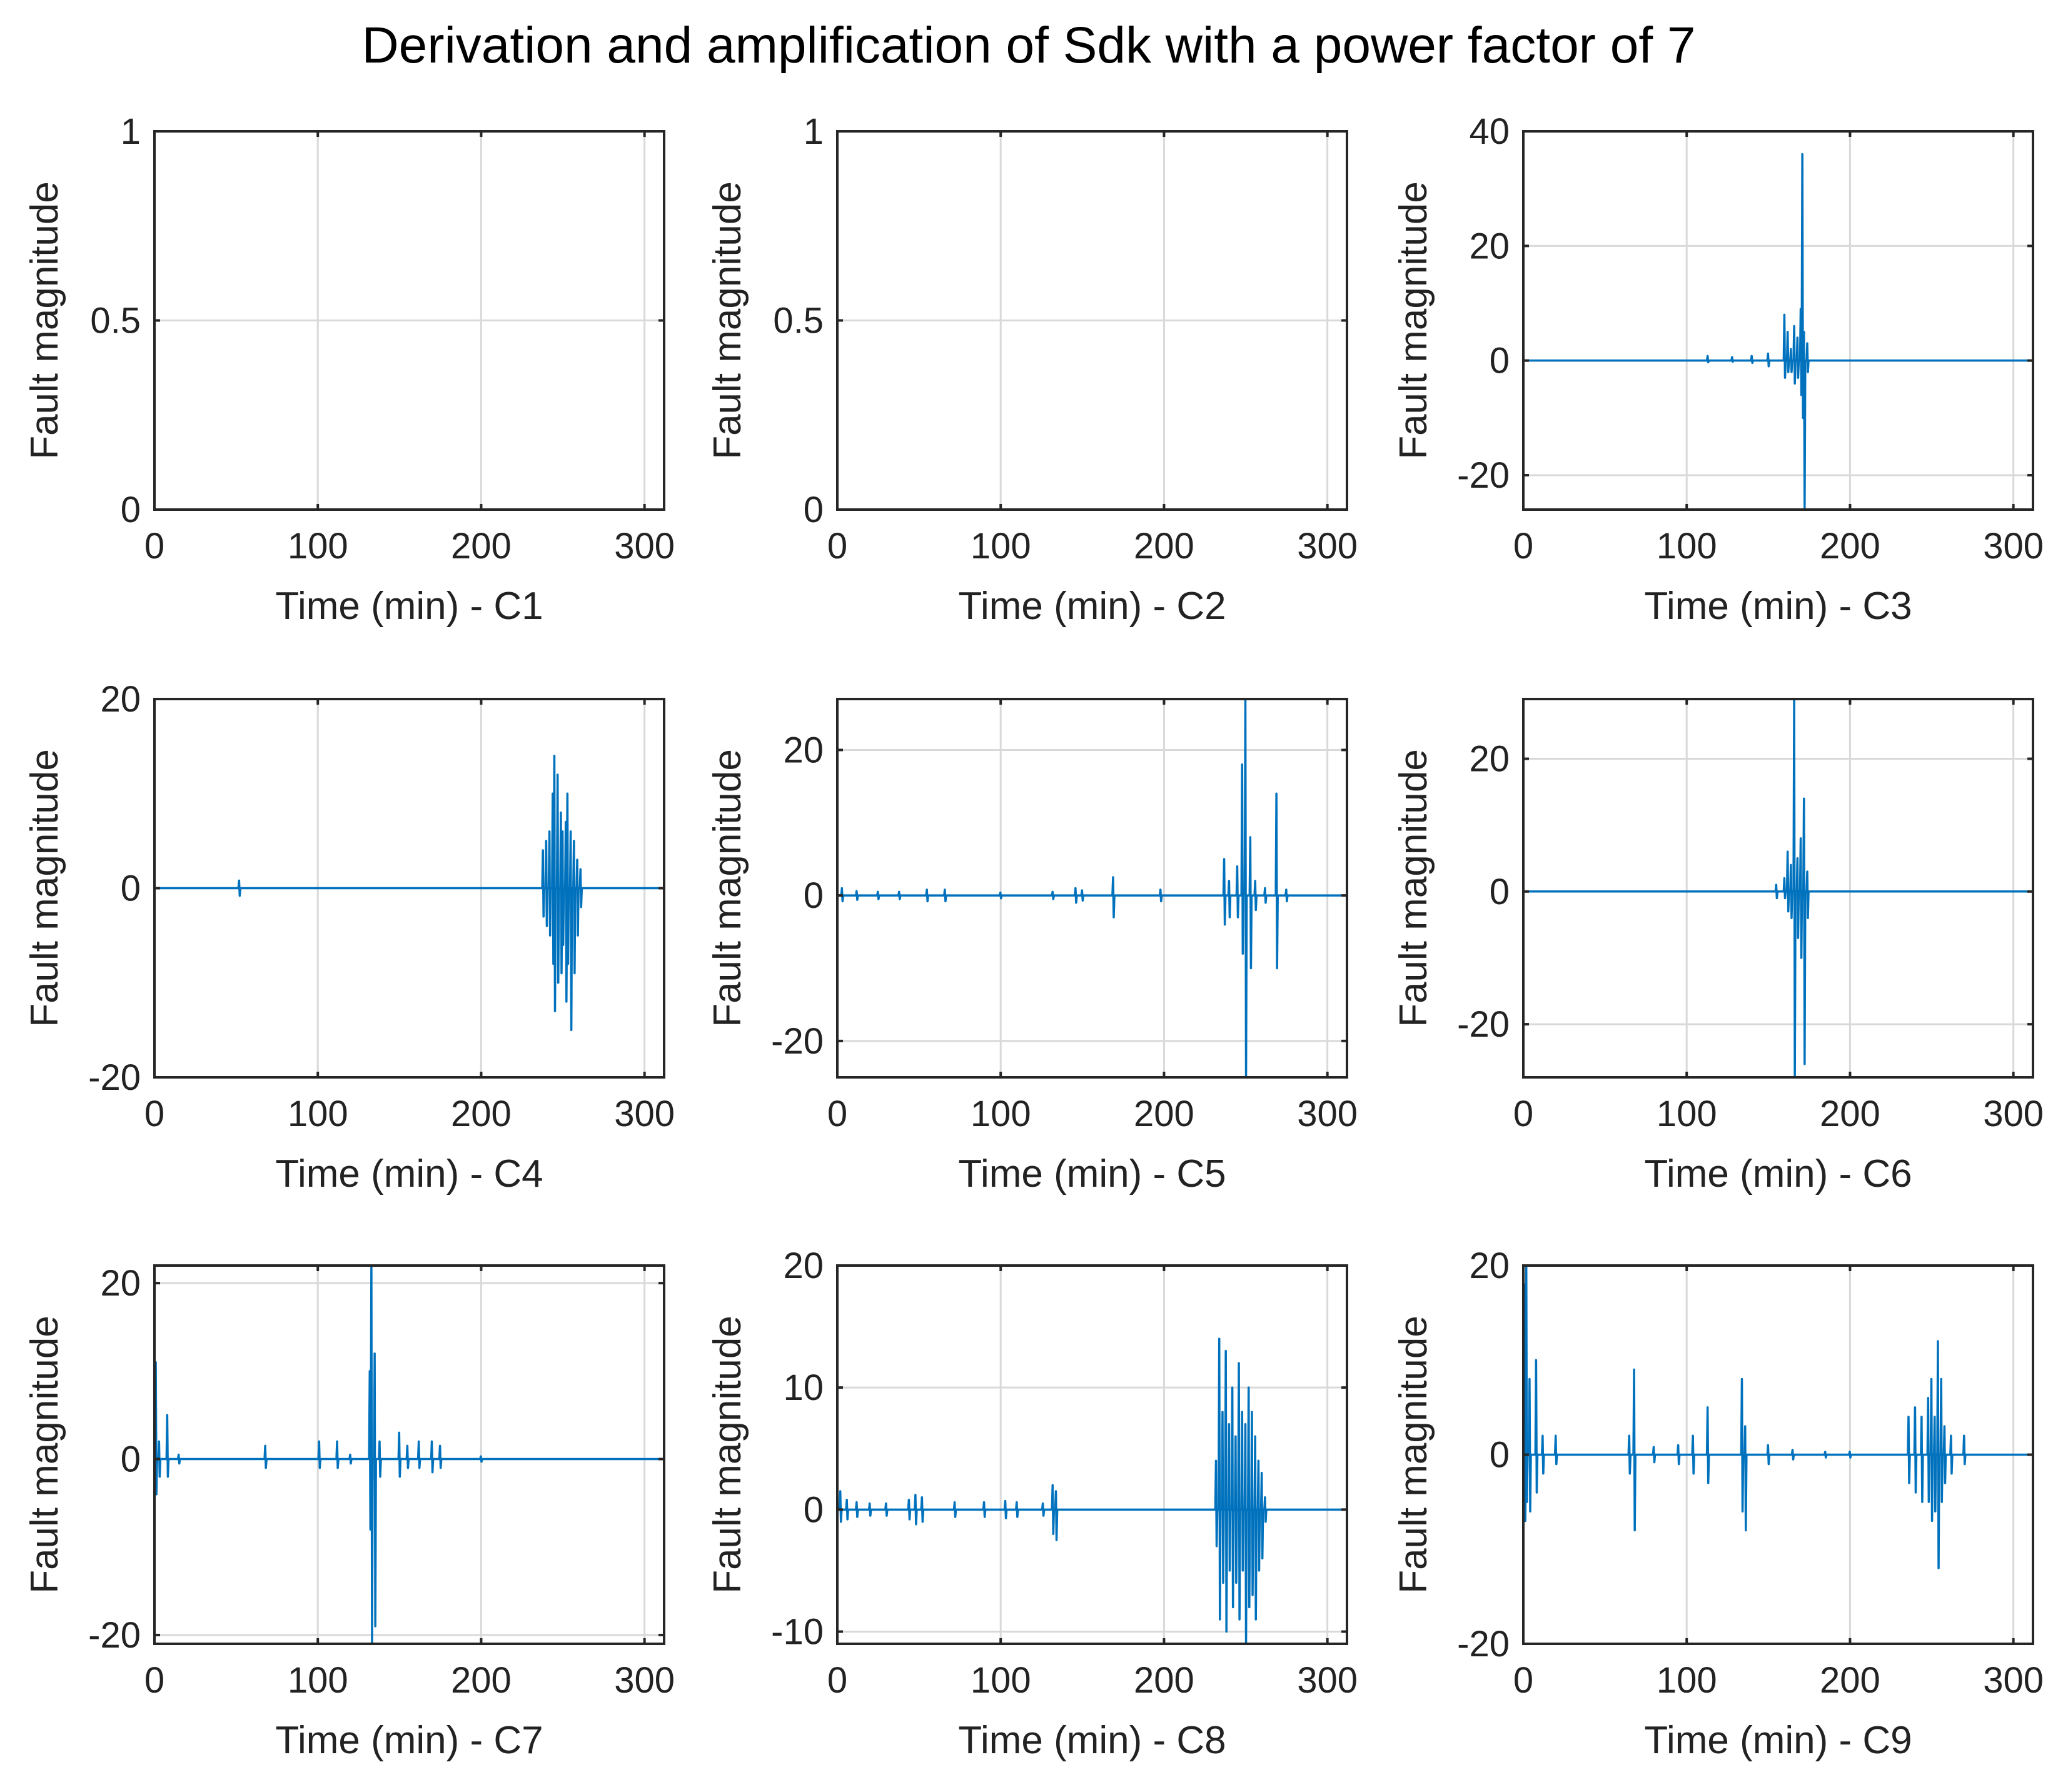 This screenshot has width=2058, height=1792. I want to click on x-axis-label: Time (min) - C1, so click(409, 606).